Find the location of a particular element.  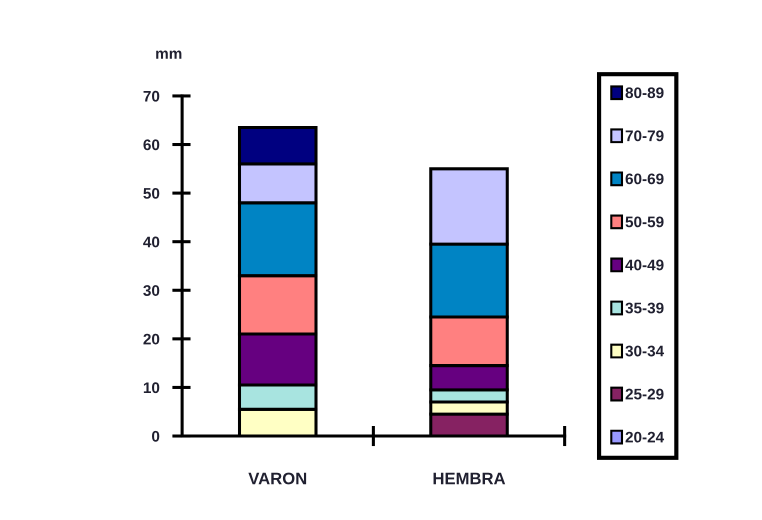

y-tick-label: 60 is located at coordinates (151, 144).